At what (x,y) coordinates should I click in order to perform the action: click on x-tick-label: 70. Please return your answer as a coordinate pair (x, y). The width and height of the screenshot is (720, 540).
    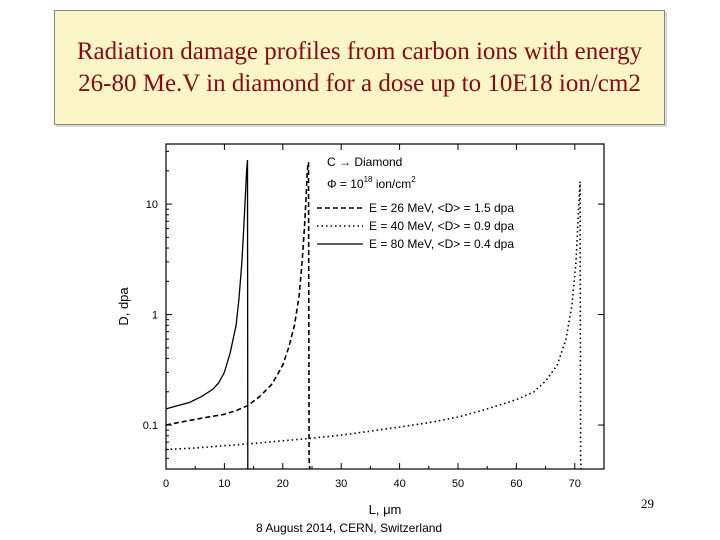
    Looking at the image, I should click on (575, 484).